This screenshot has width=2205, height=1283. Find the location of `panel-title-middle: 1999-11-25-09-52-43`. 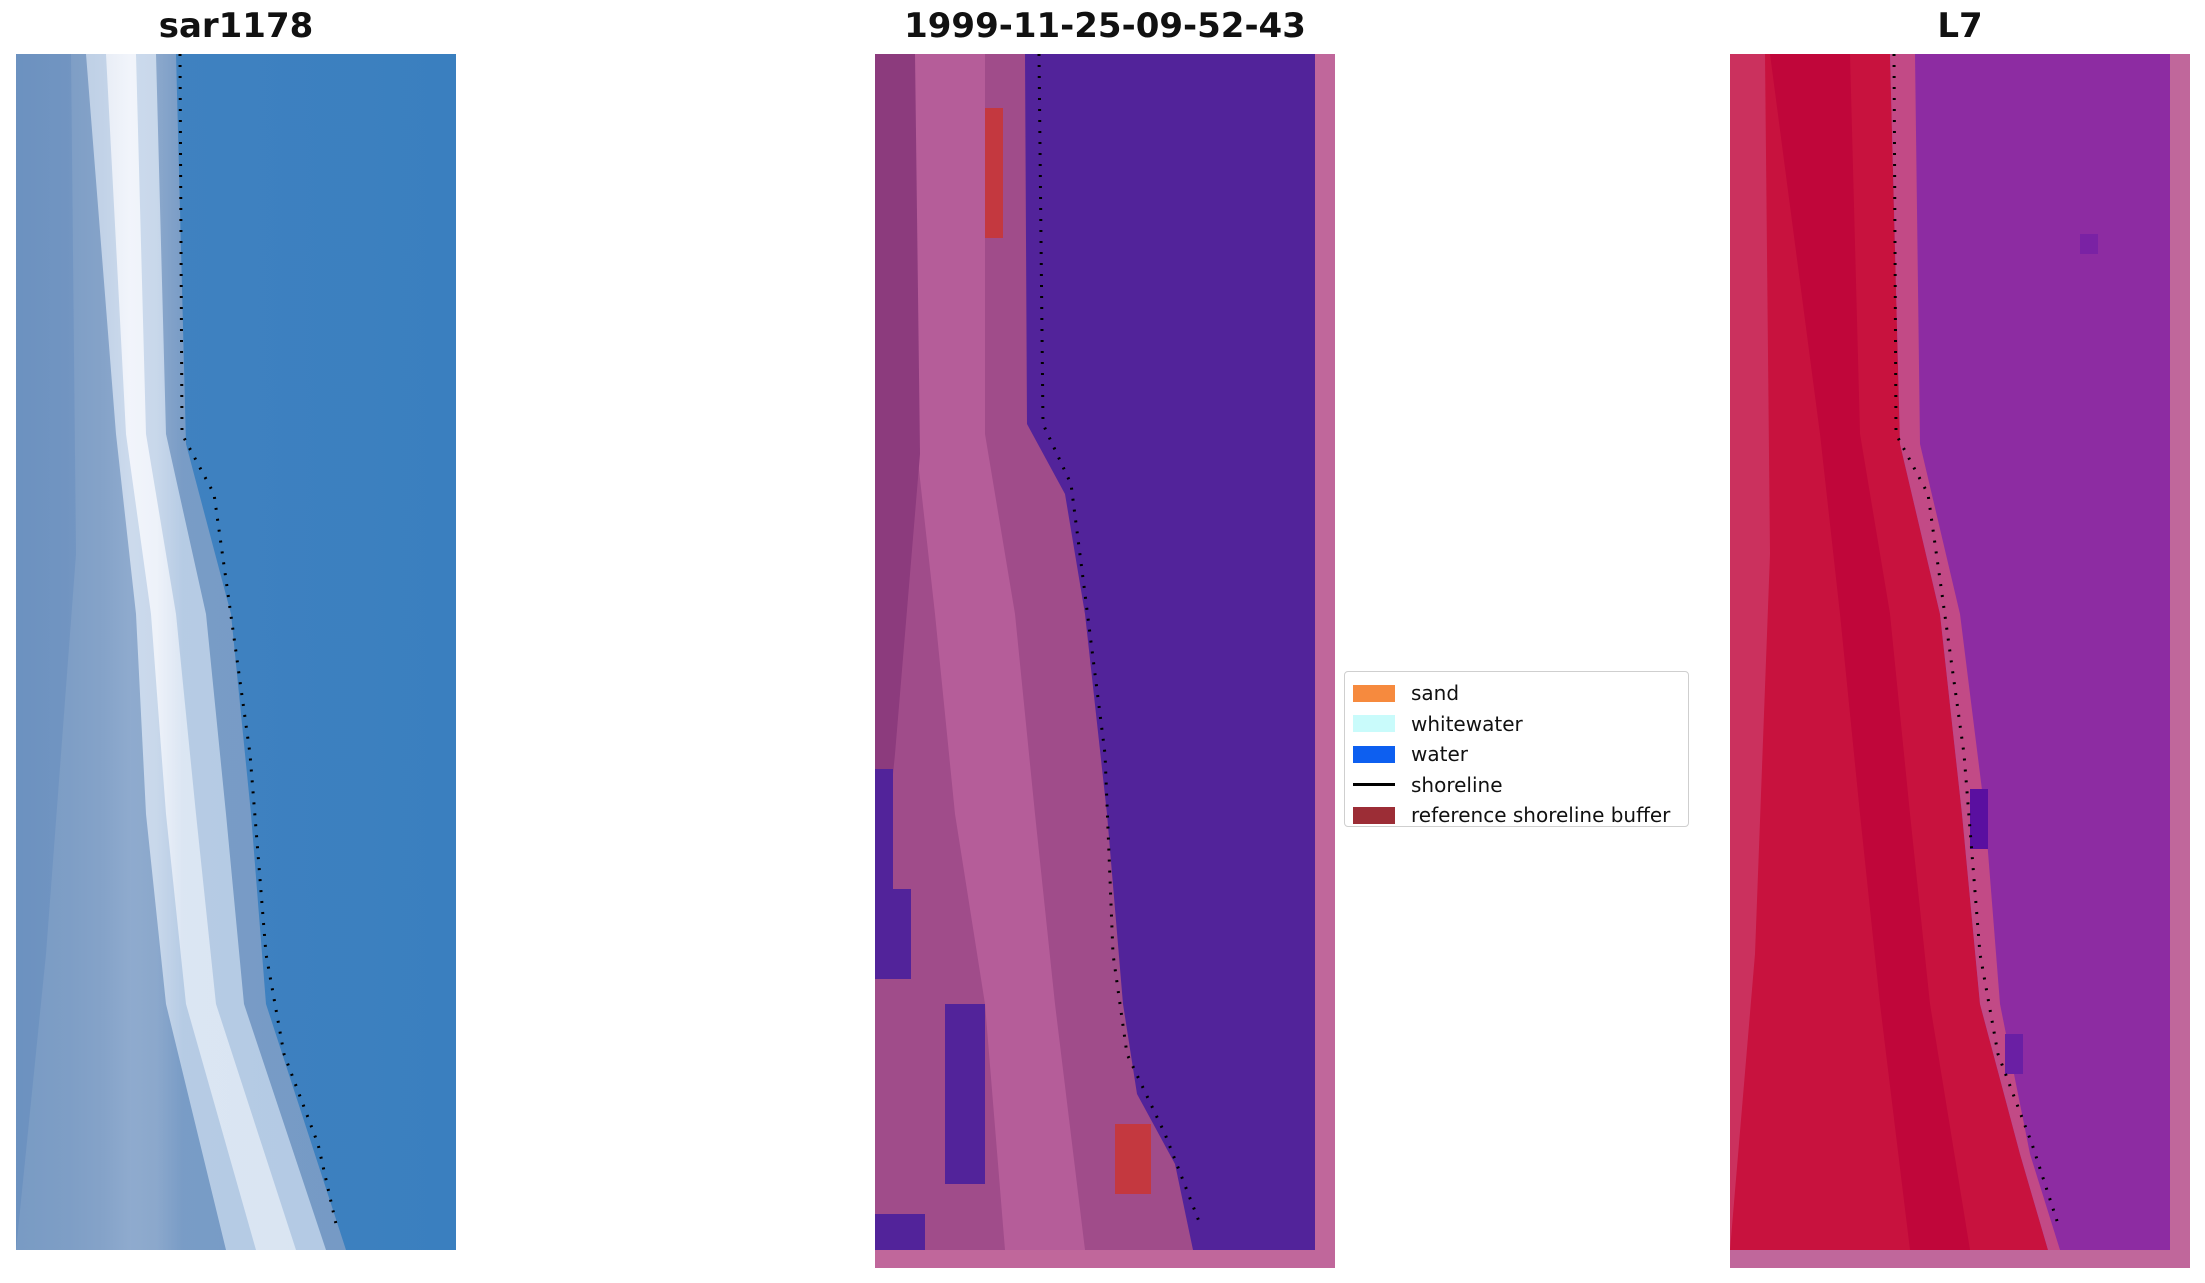

panel-title-middle: 1999-11-25-09-52-43 is located at coordinates (1105, 26).